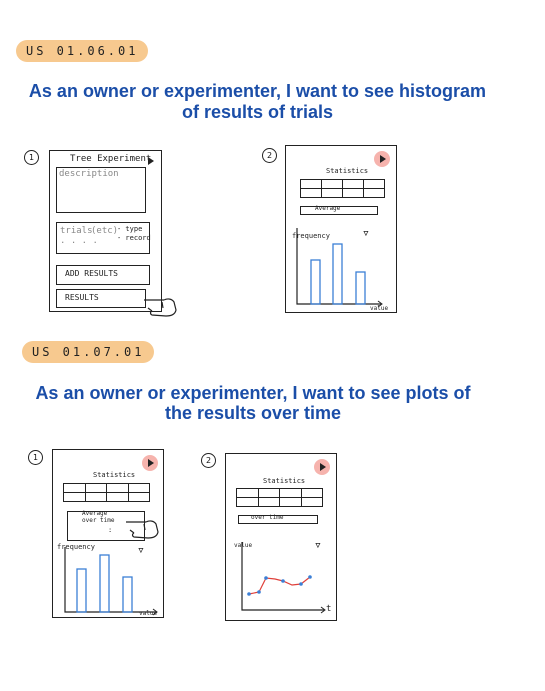 Image resolution: width=545 pixels, height=691 pixels. I want to click on story-title-1-line2: of results of trials, so click(257, 112).